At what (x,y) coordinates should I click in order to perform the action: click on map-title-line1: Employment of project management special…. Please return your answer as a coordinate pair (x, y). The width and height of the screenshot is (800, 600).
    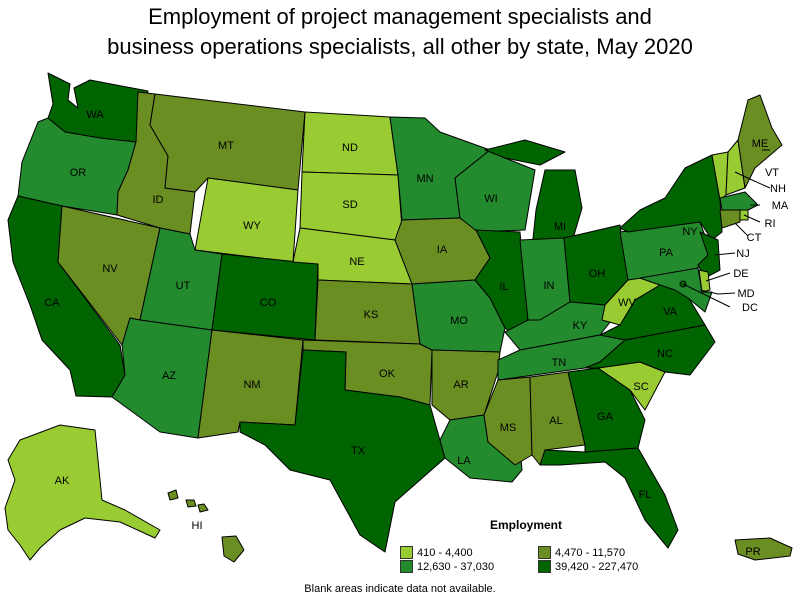
    Looking at the image, I should click on (400, 16).